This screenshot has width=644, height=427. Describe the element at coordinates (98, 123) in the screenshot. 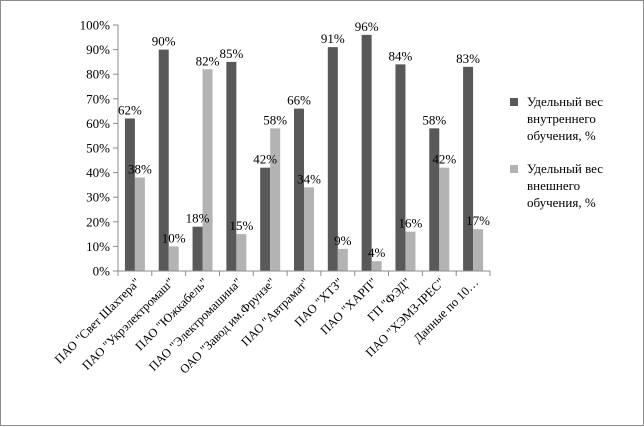

I see `y-tick-label: 60%` at that location.